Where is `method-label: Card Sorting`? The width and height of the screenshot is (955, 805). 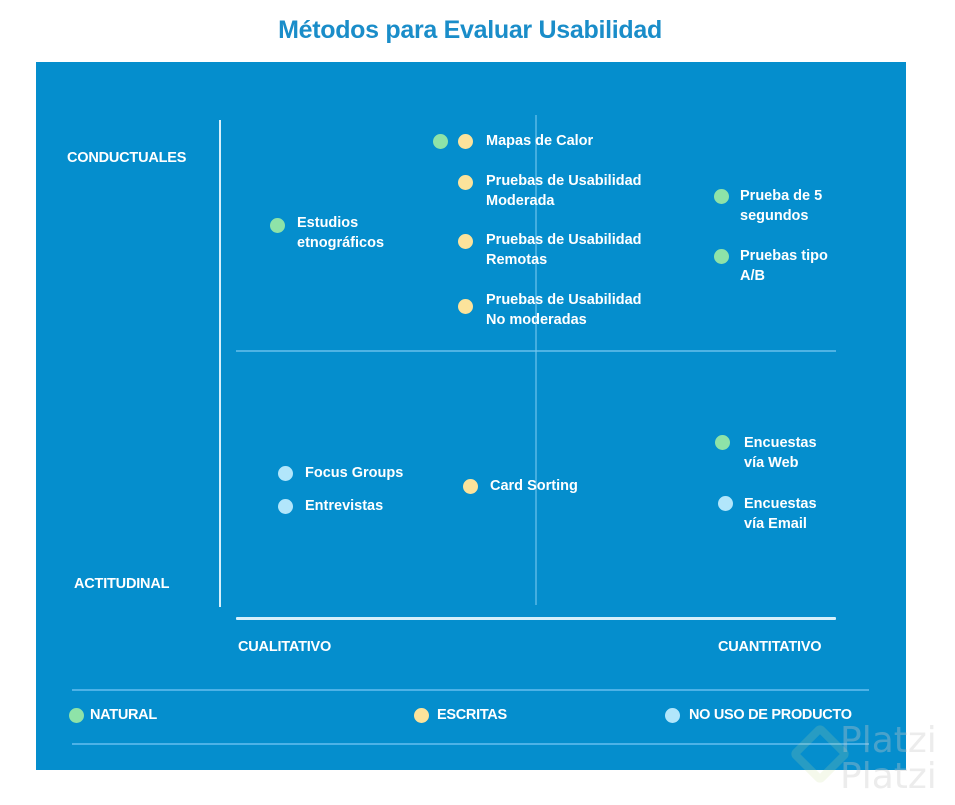
method-label: Card Sorting is located at coordinates (534, 486).